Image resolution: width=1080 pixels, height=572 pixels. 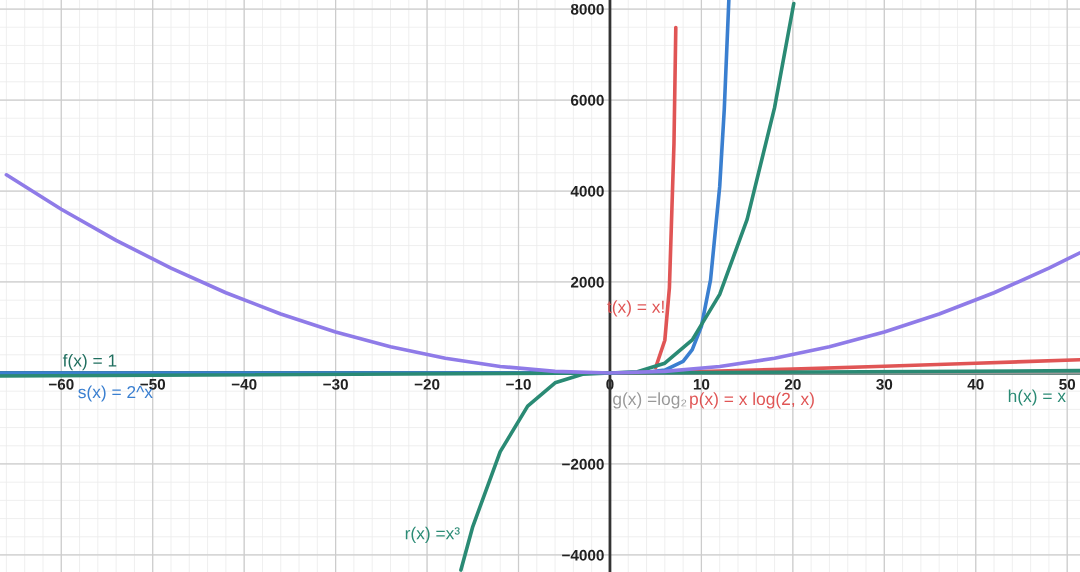 I want to click on x-tick-label: 50, so click(x=1067, y=384).